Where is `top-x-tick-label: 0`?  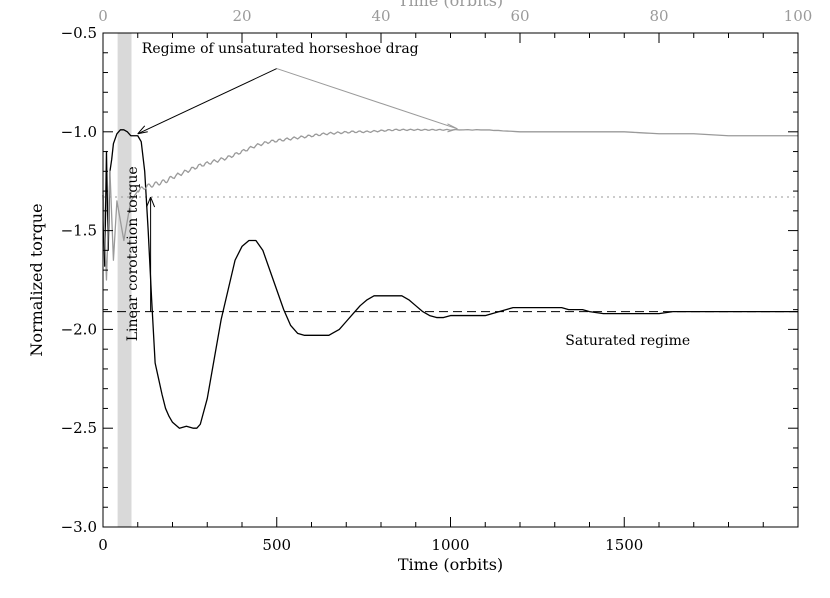 top-x-tick-label: 0 is located at coordinates (103, 16).